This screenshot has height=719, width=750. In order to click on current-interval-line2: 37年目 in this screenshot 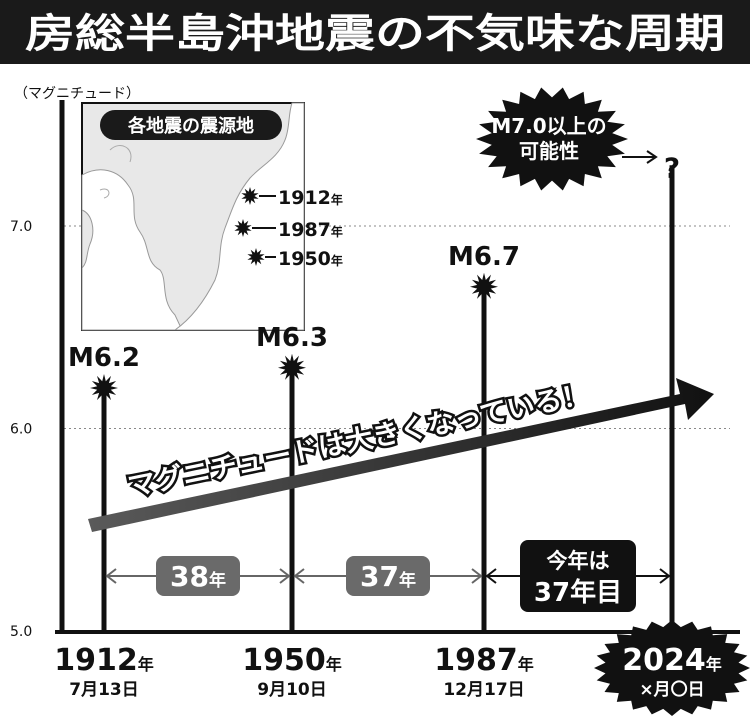, I will do `click(578, 592)`.